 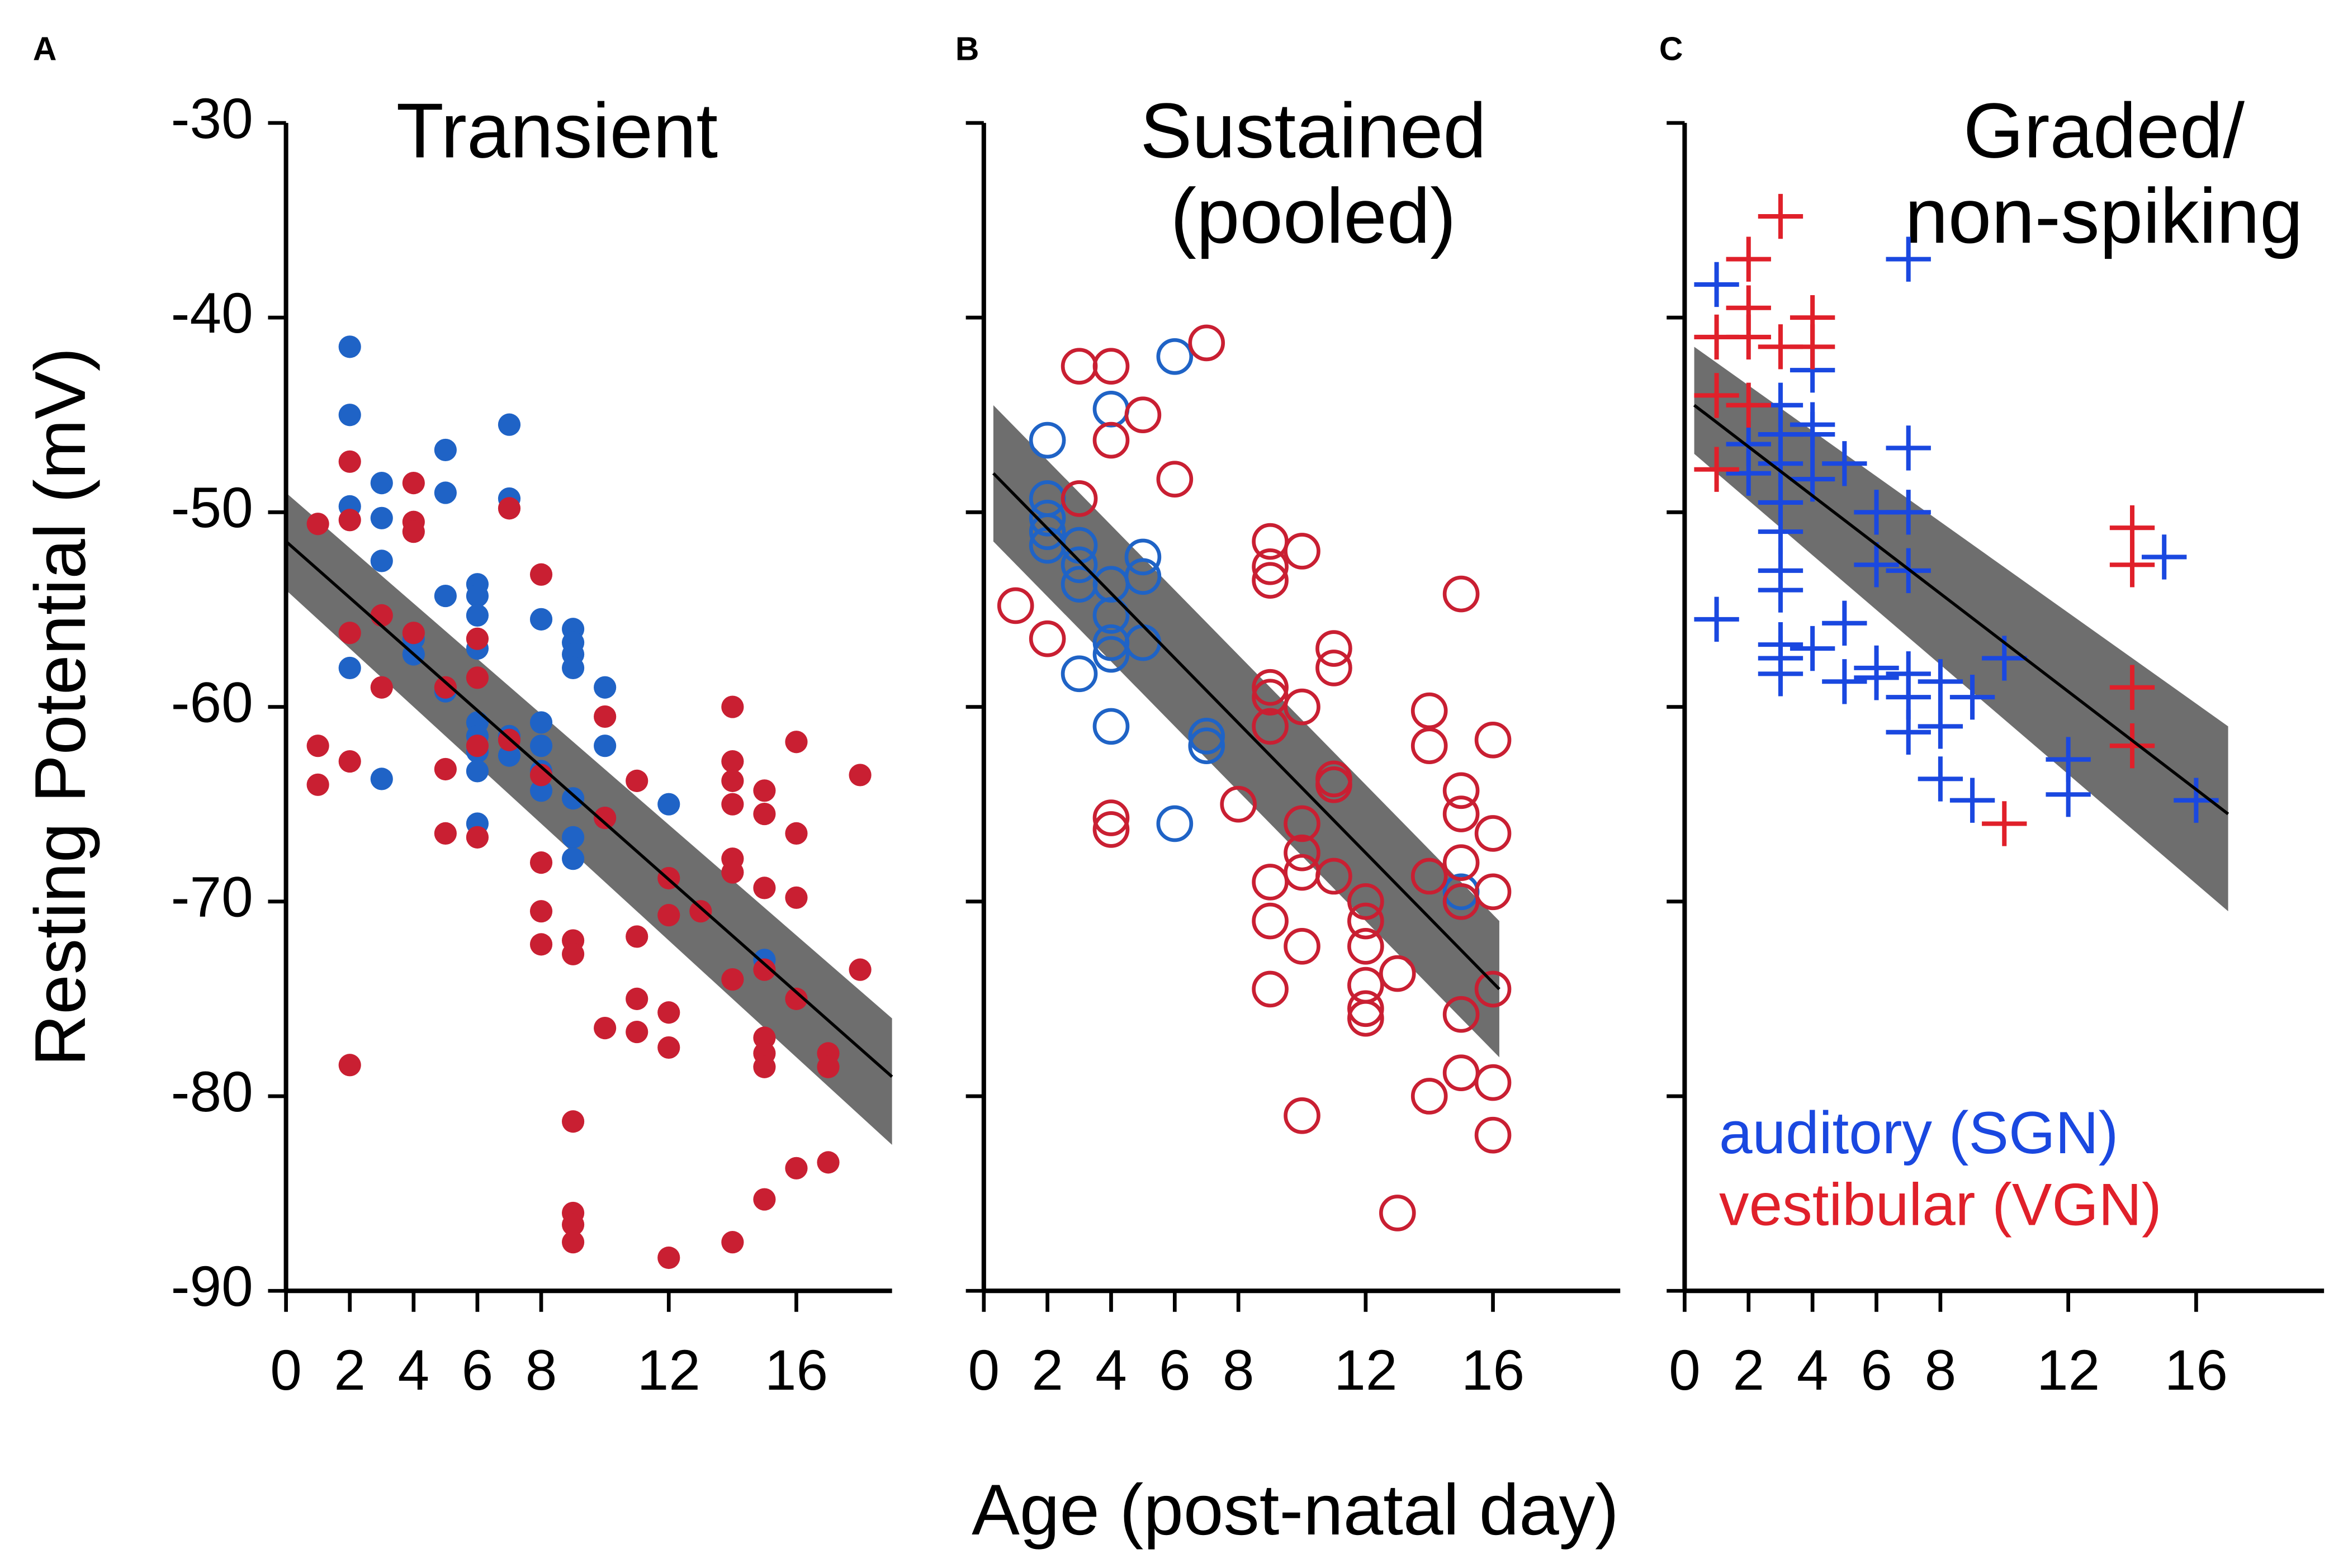 What do you see at coordinates (414, 1370) in the screenshot?
I see `x-tick-label: 4` at bounding box center [414, 1370].